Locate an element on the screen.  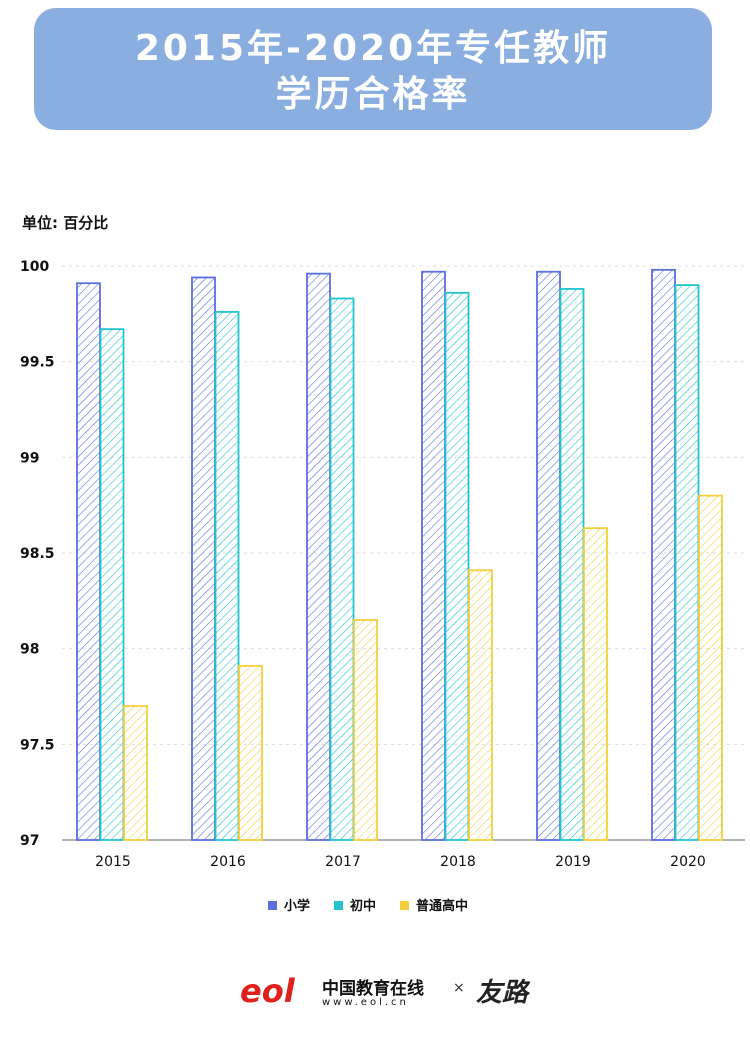
brand-name: 中国教育在线 is located at coordinates (373, 989).